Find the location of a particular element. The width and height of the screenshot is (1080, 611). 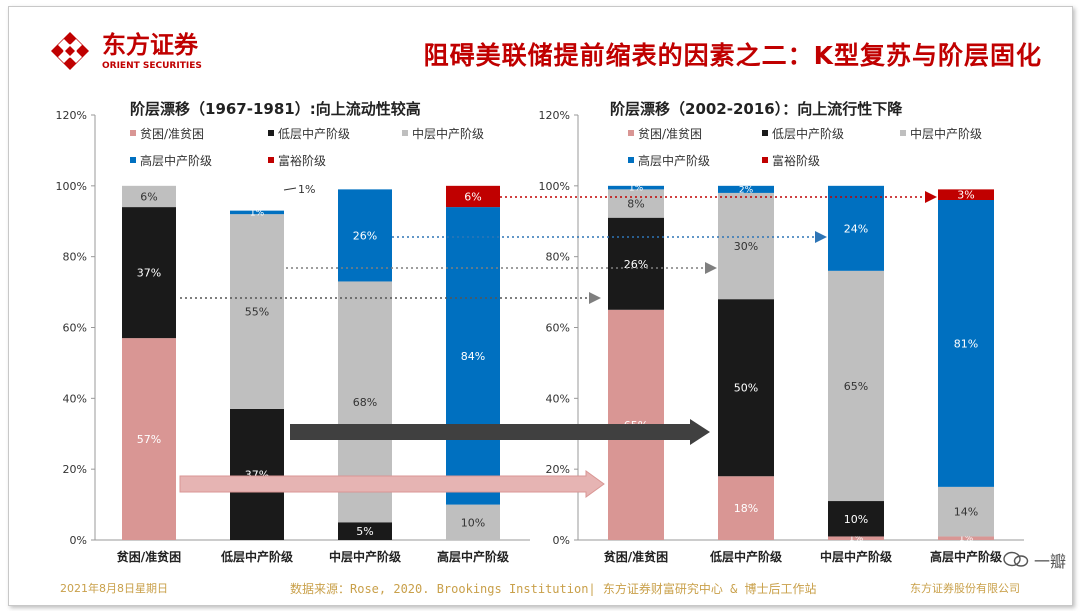

big-arrow-dark is located at coordinates (500, 432).